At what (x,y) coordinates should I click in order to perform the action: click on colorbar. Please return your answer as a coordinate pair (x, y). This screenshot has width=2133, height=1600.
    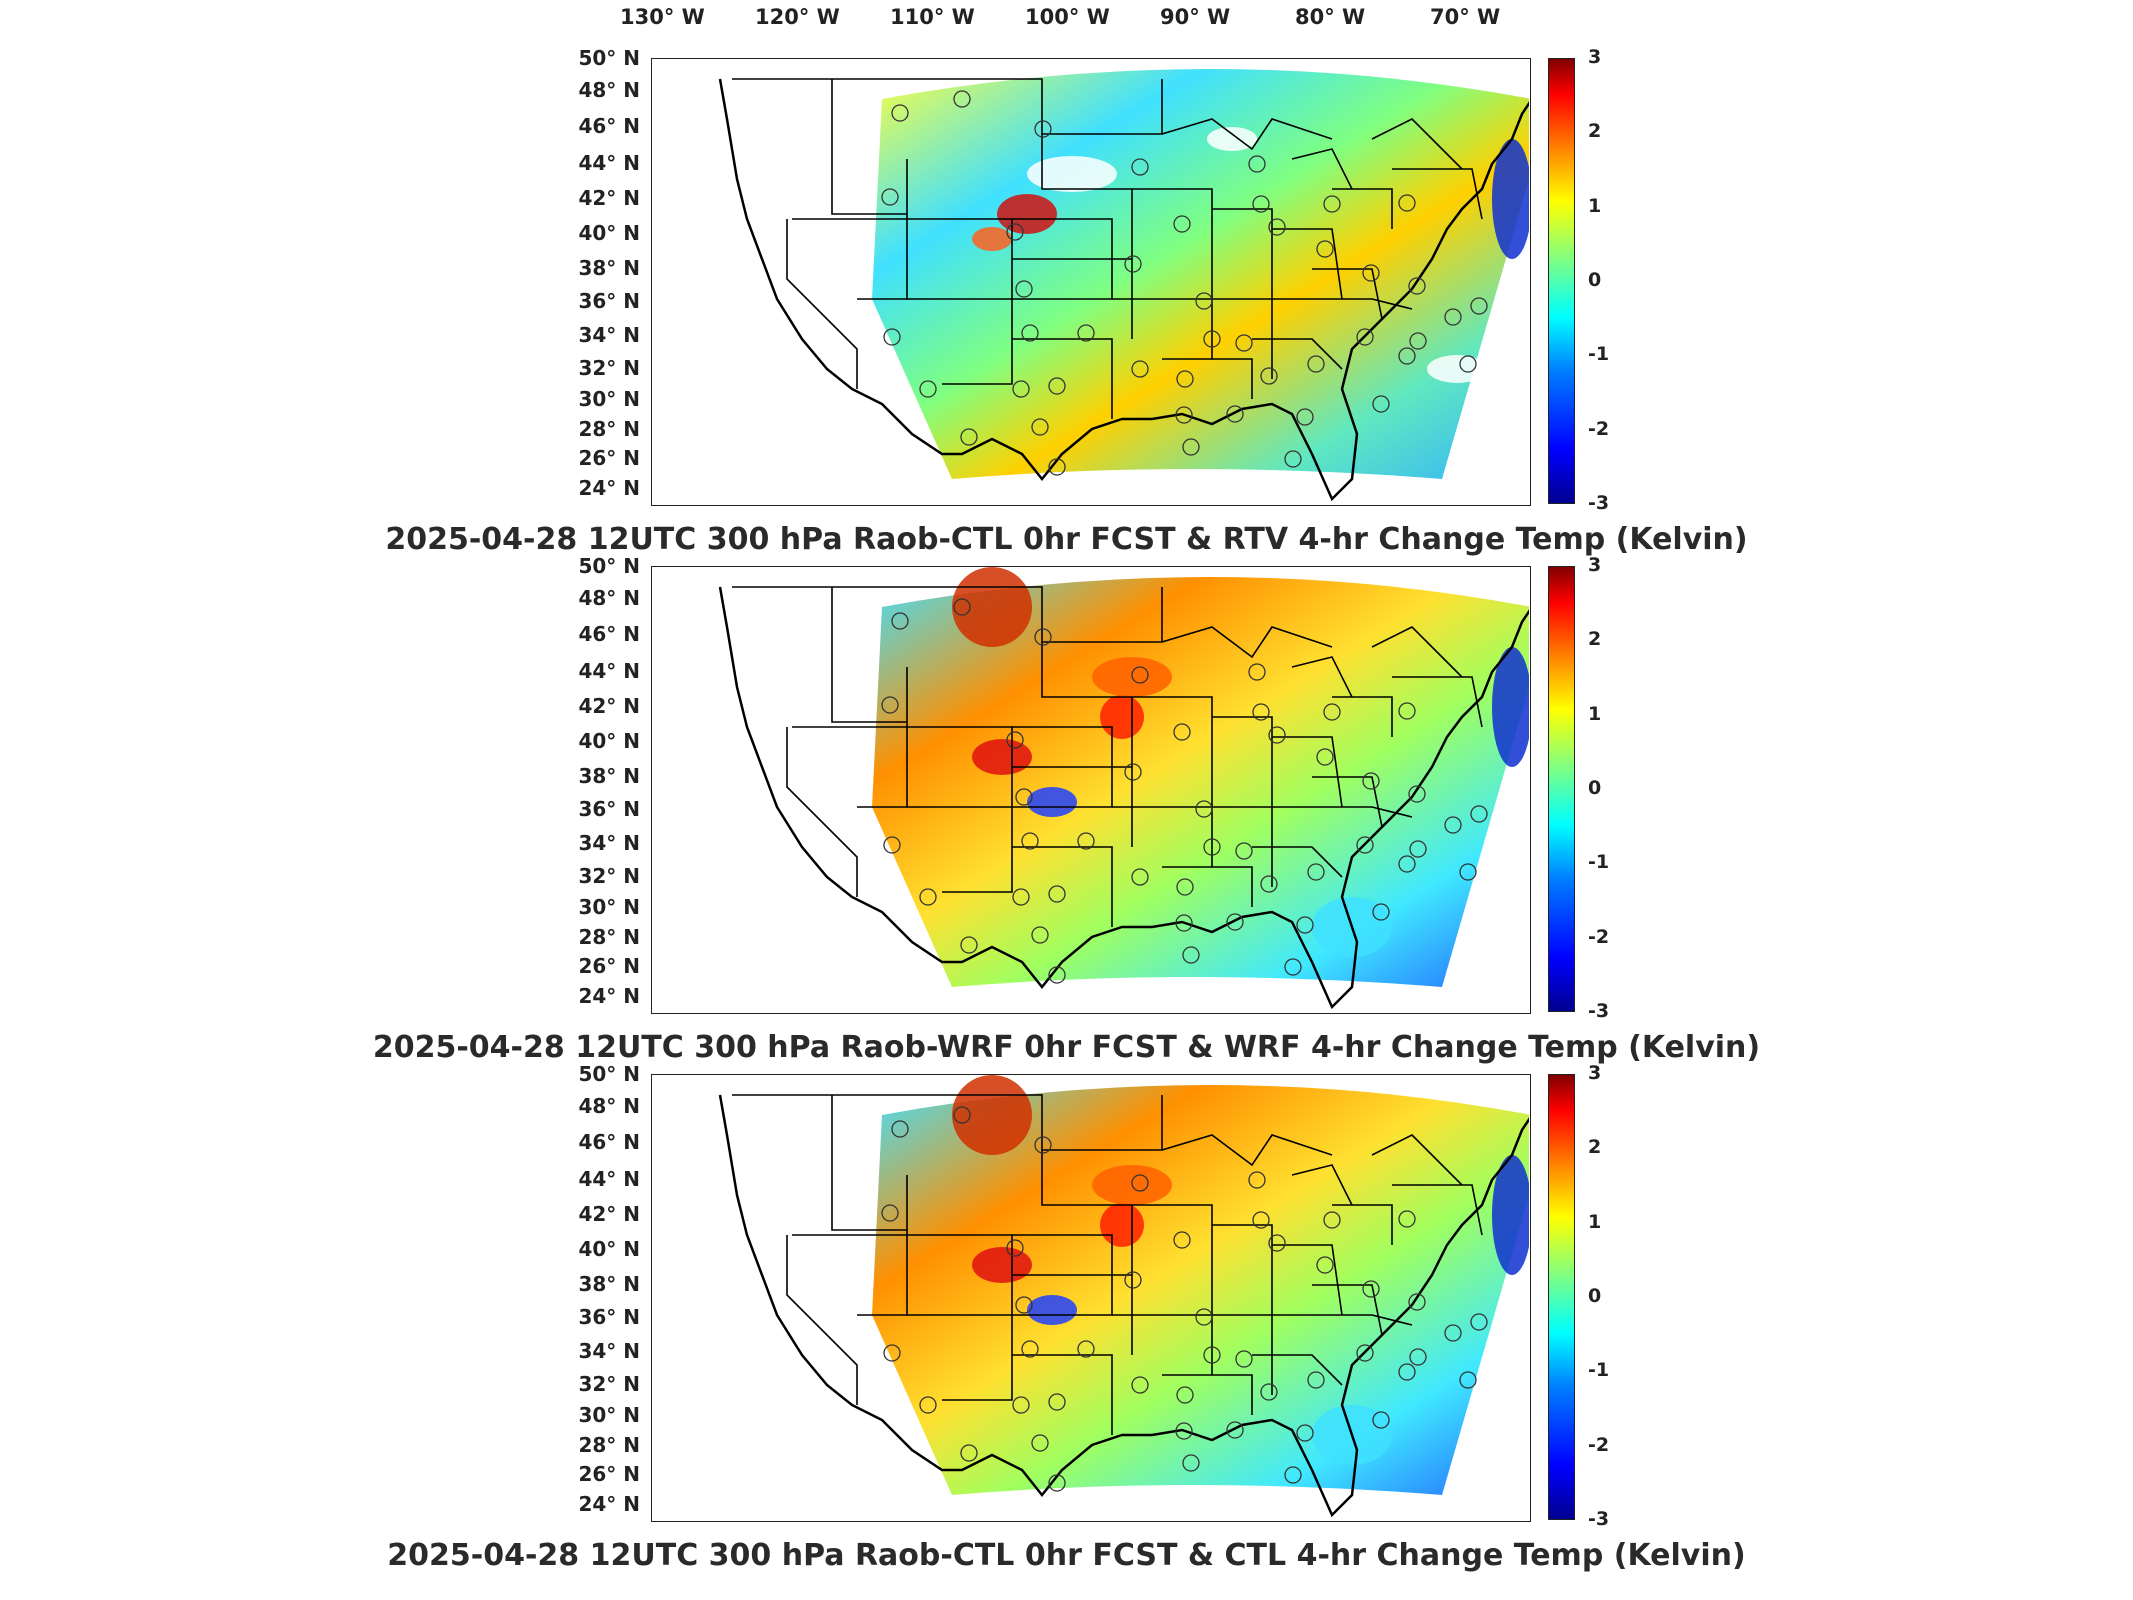
    Looking at the image, I should click on (1561, 1297).